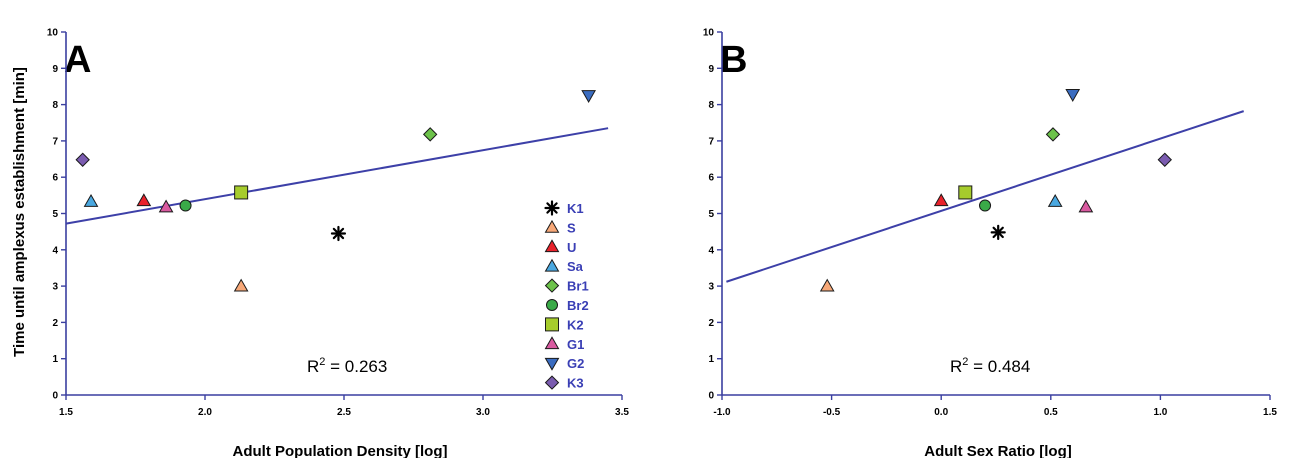  I want to click on panel-a-label: A, so click(77, 60).